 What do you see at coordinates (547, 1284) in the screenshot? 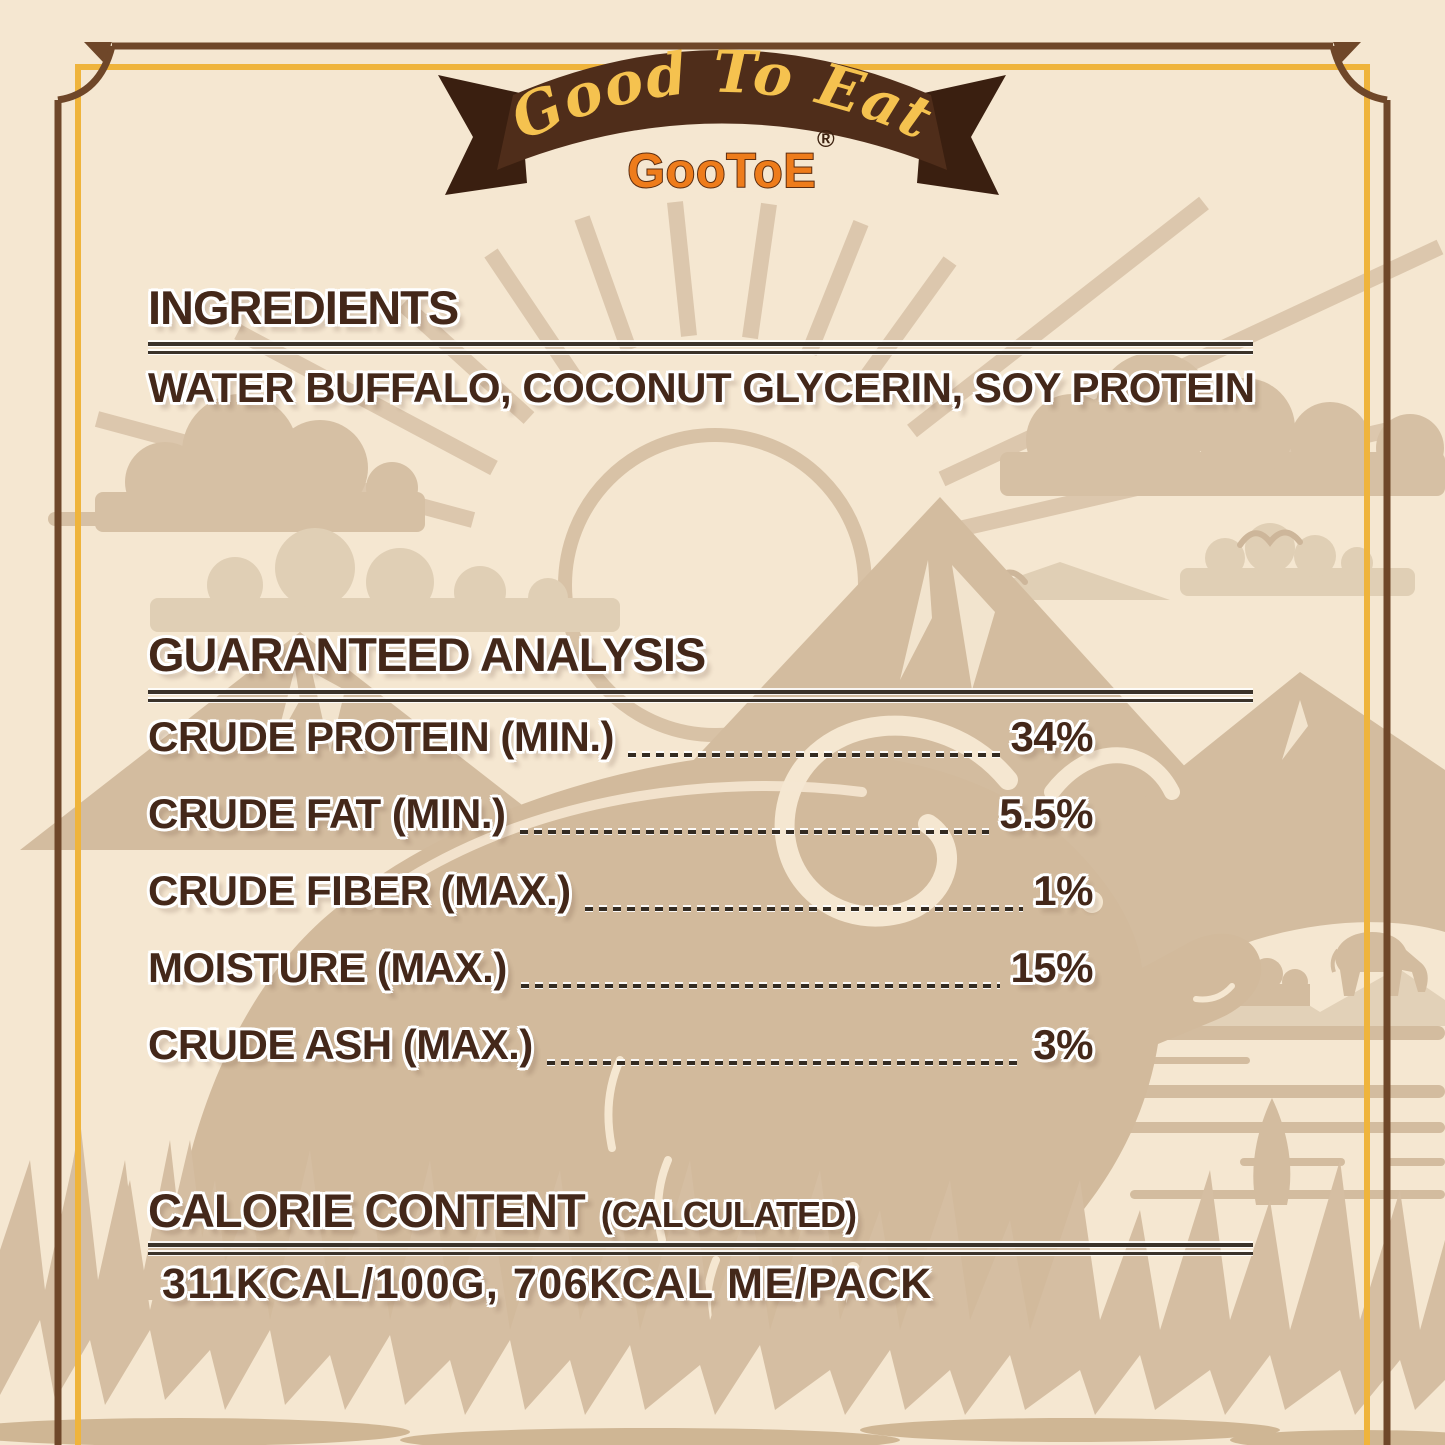
I see `calorie-content-value: 311KCAL/100G, 706KCAL ME/PACK` at bounding box center [547, 1284].